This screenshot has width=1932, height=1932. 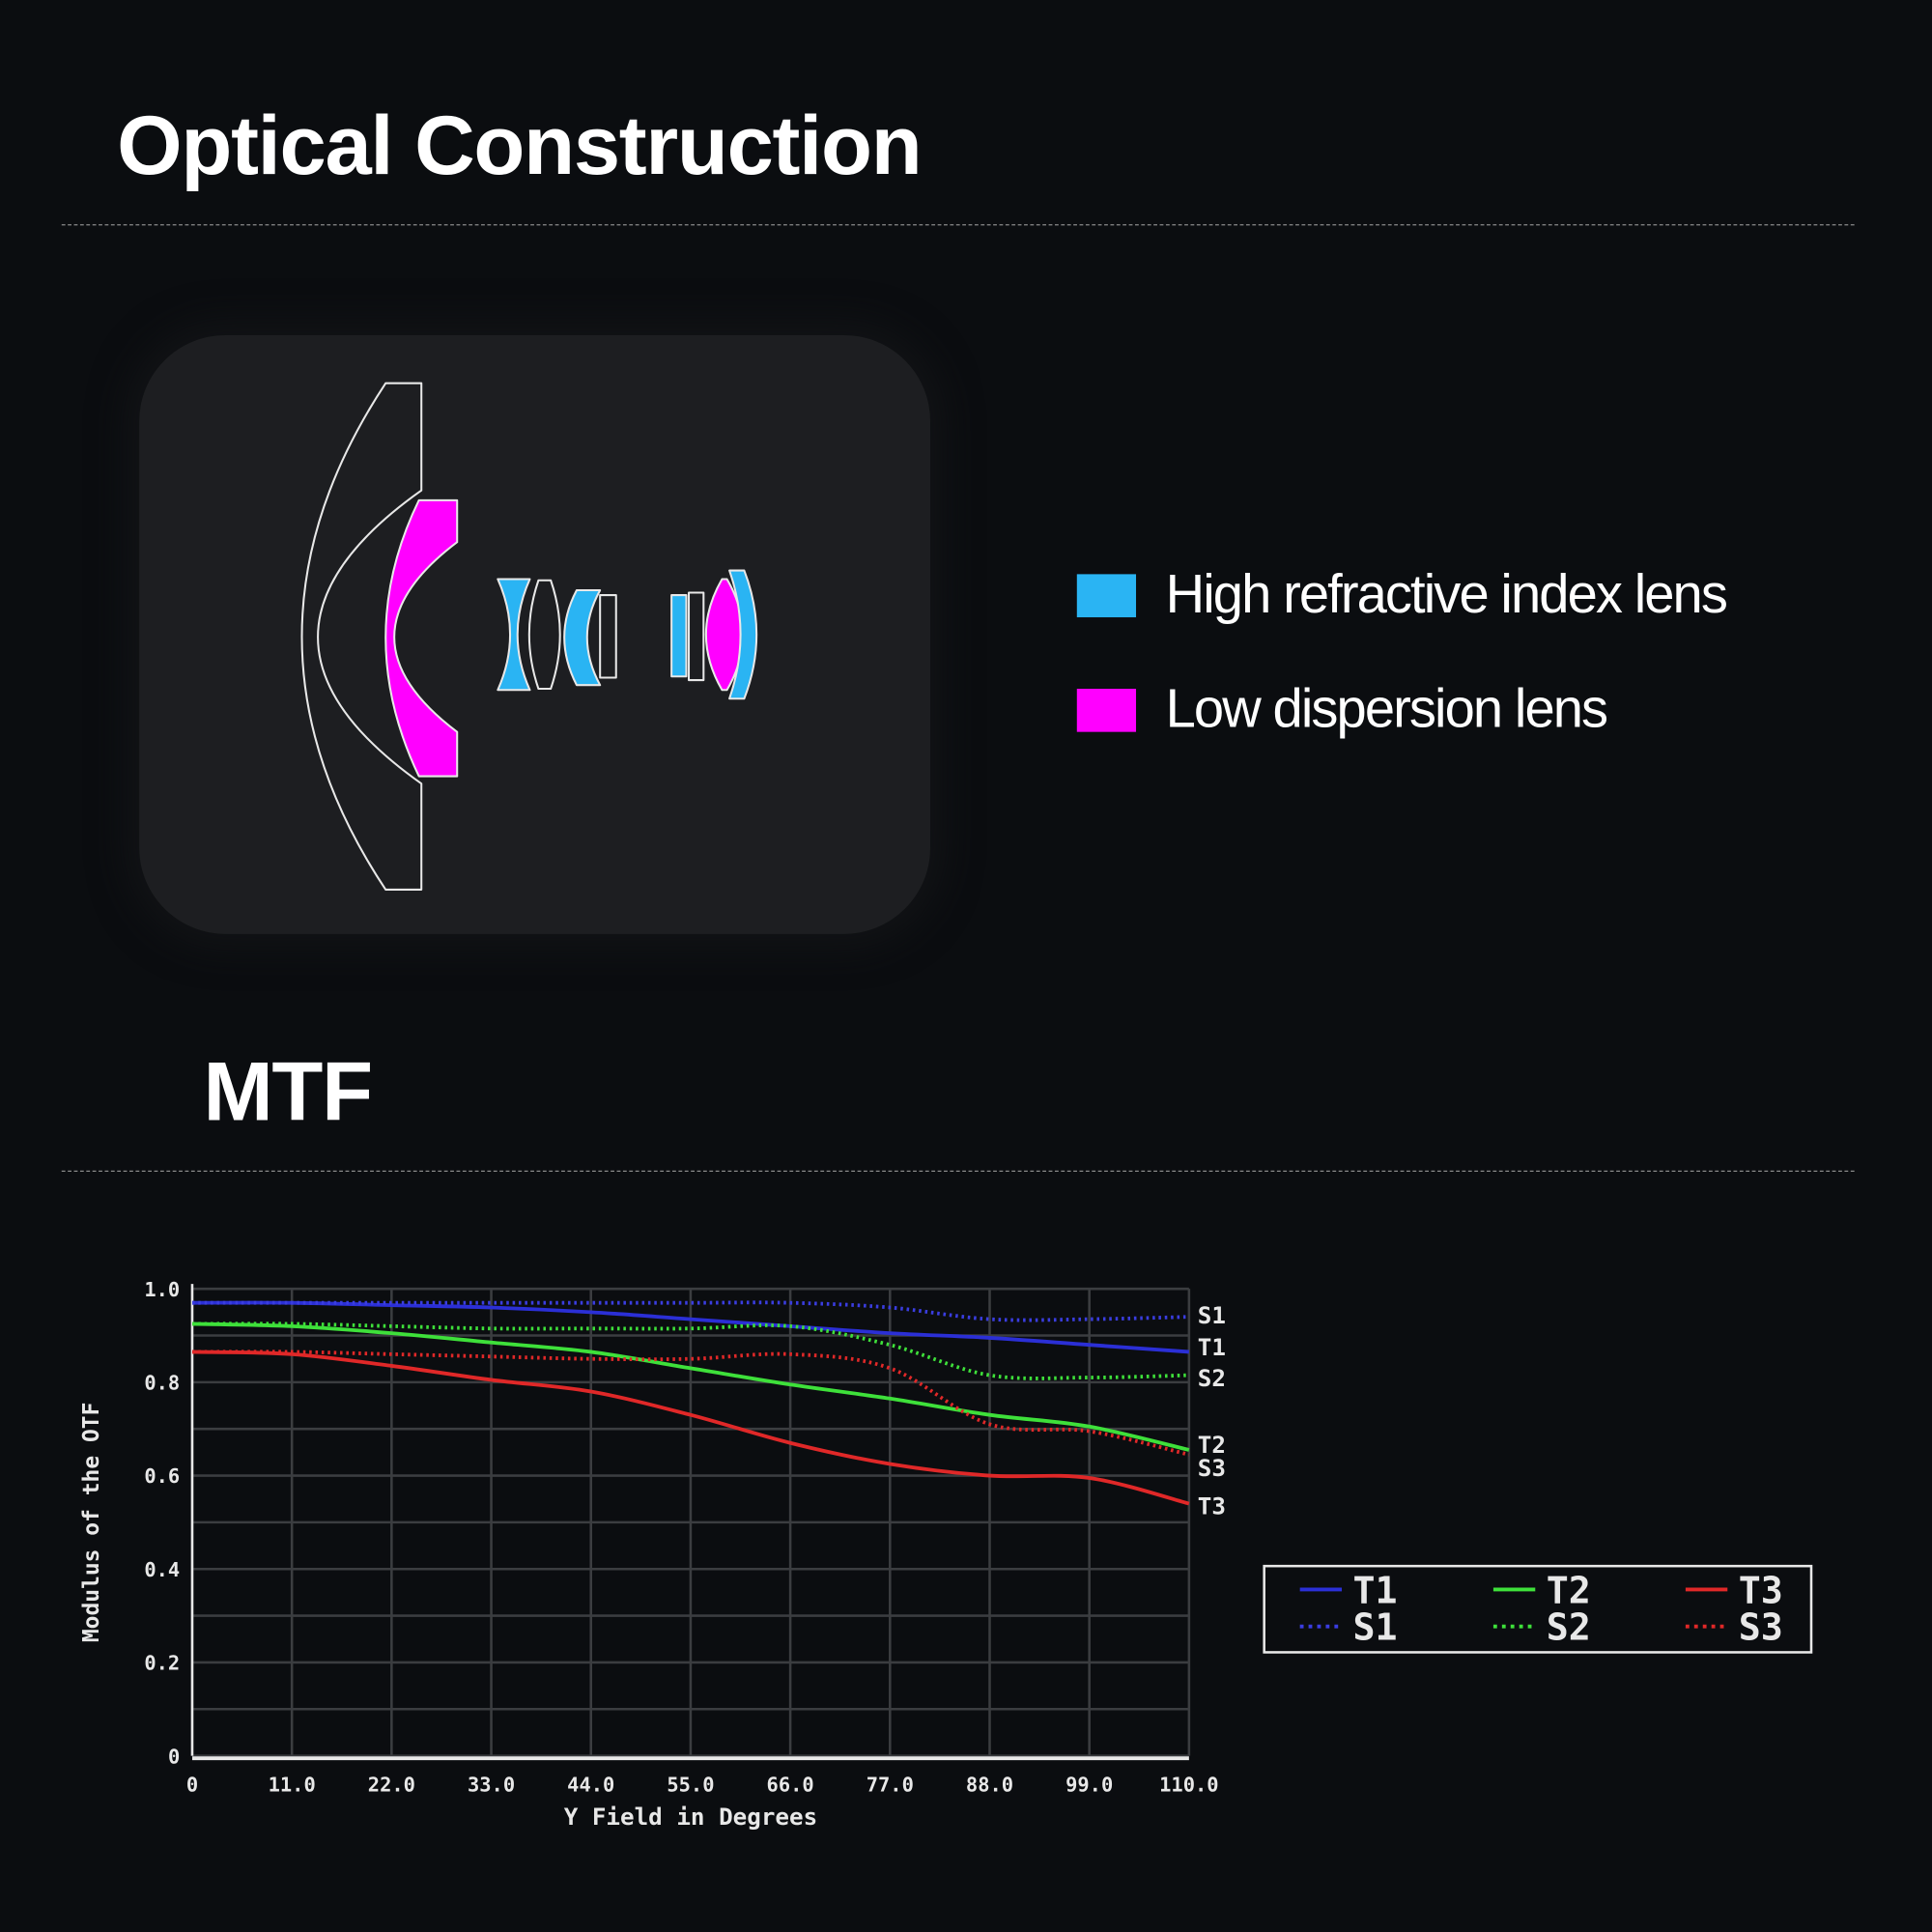 I want to click on high-refractive-swatch, so click(x=1106, y=595).